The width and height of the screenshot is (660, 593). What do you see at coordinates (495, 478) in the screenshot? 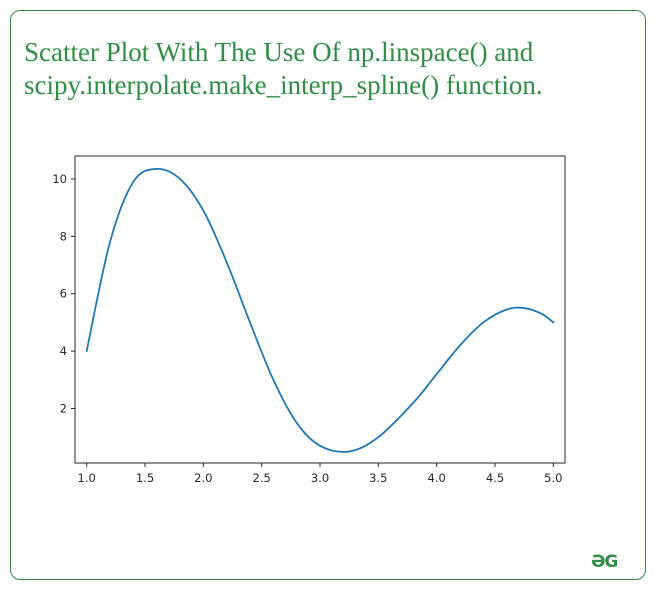
I see `x-tick-label: 4.5` at bounding box center [495, 478].